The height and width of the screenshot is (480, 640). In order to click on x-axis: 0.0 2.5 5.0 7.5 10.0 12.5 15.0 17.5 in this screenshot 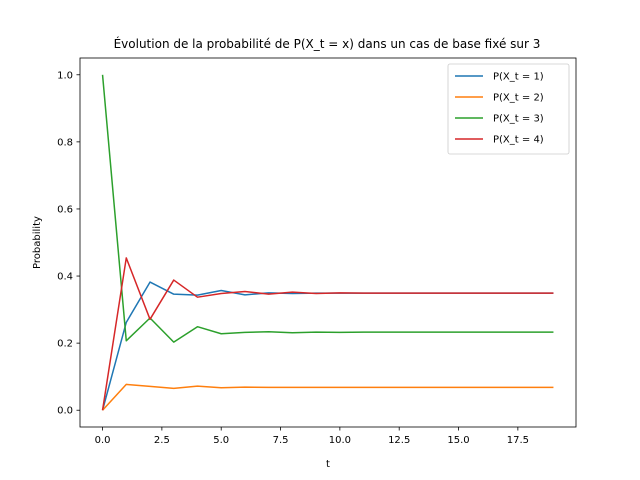, I will do `click(312, 436)`.